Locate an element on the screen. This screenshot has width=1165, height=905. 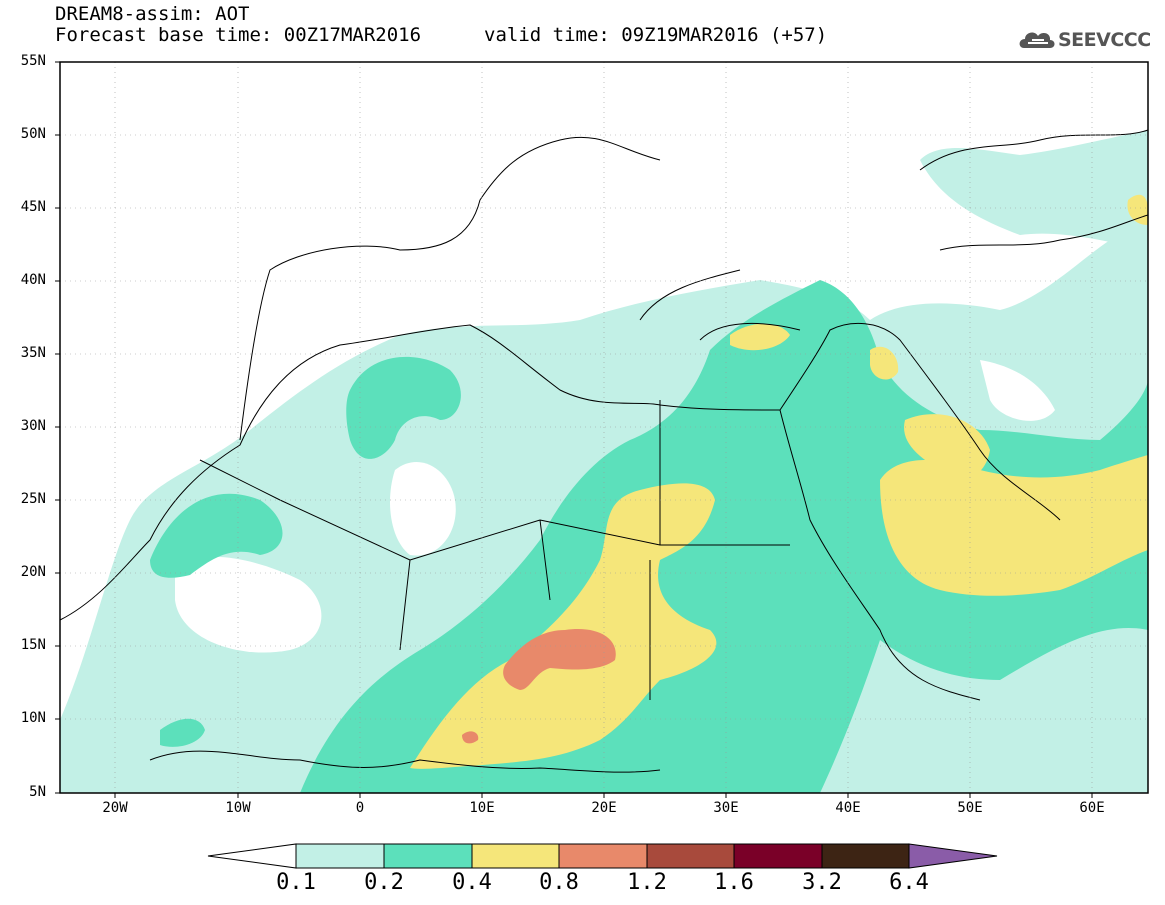
lat-label: 40N is located at coordinates (33, 280).